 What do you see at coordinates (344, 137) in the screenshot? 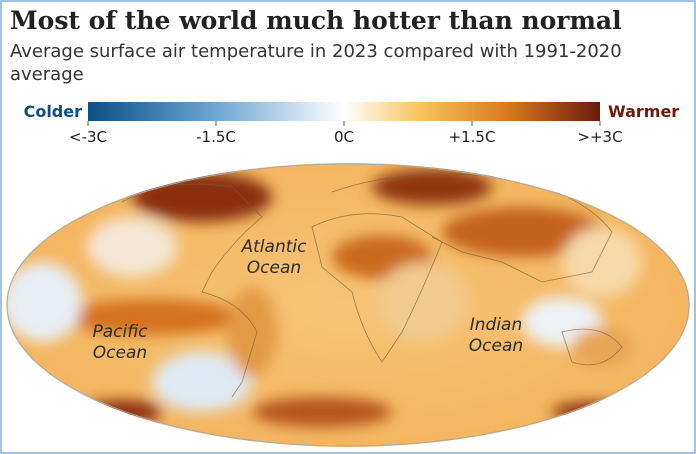
I see `tick-label: 0C` at bounding box center [344, 137].